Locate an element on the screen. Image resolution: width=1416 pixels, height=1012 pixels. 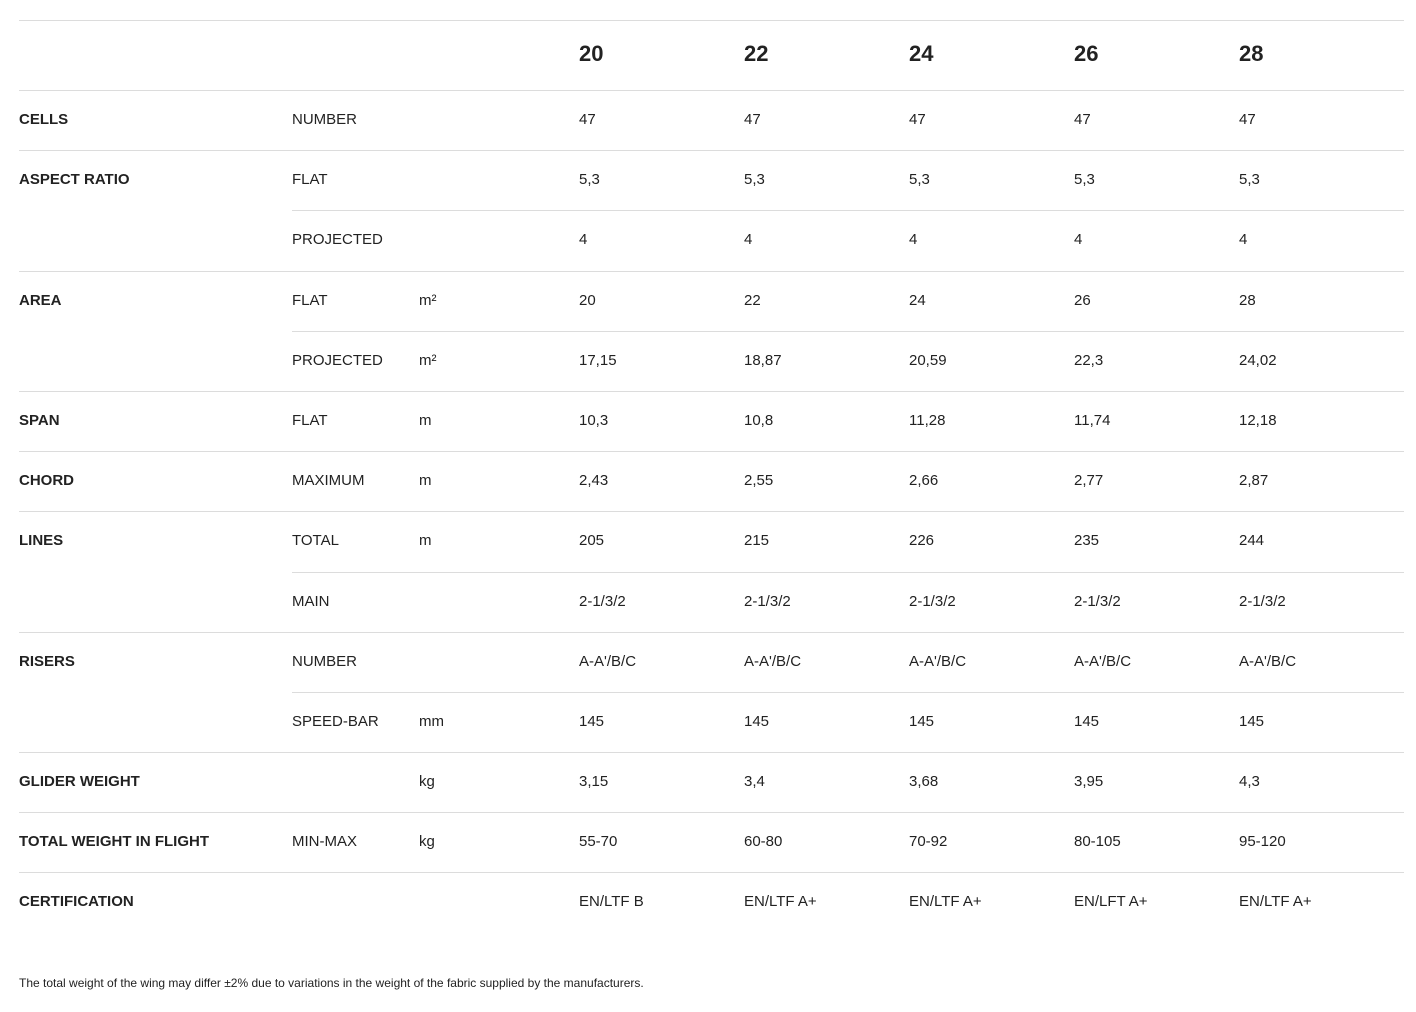
value-cell: 22 is located at coordinates (752, 300).